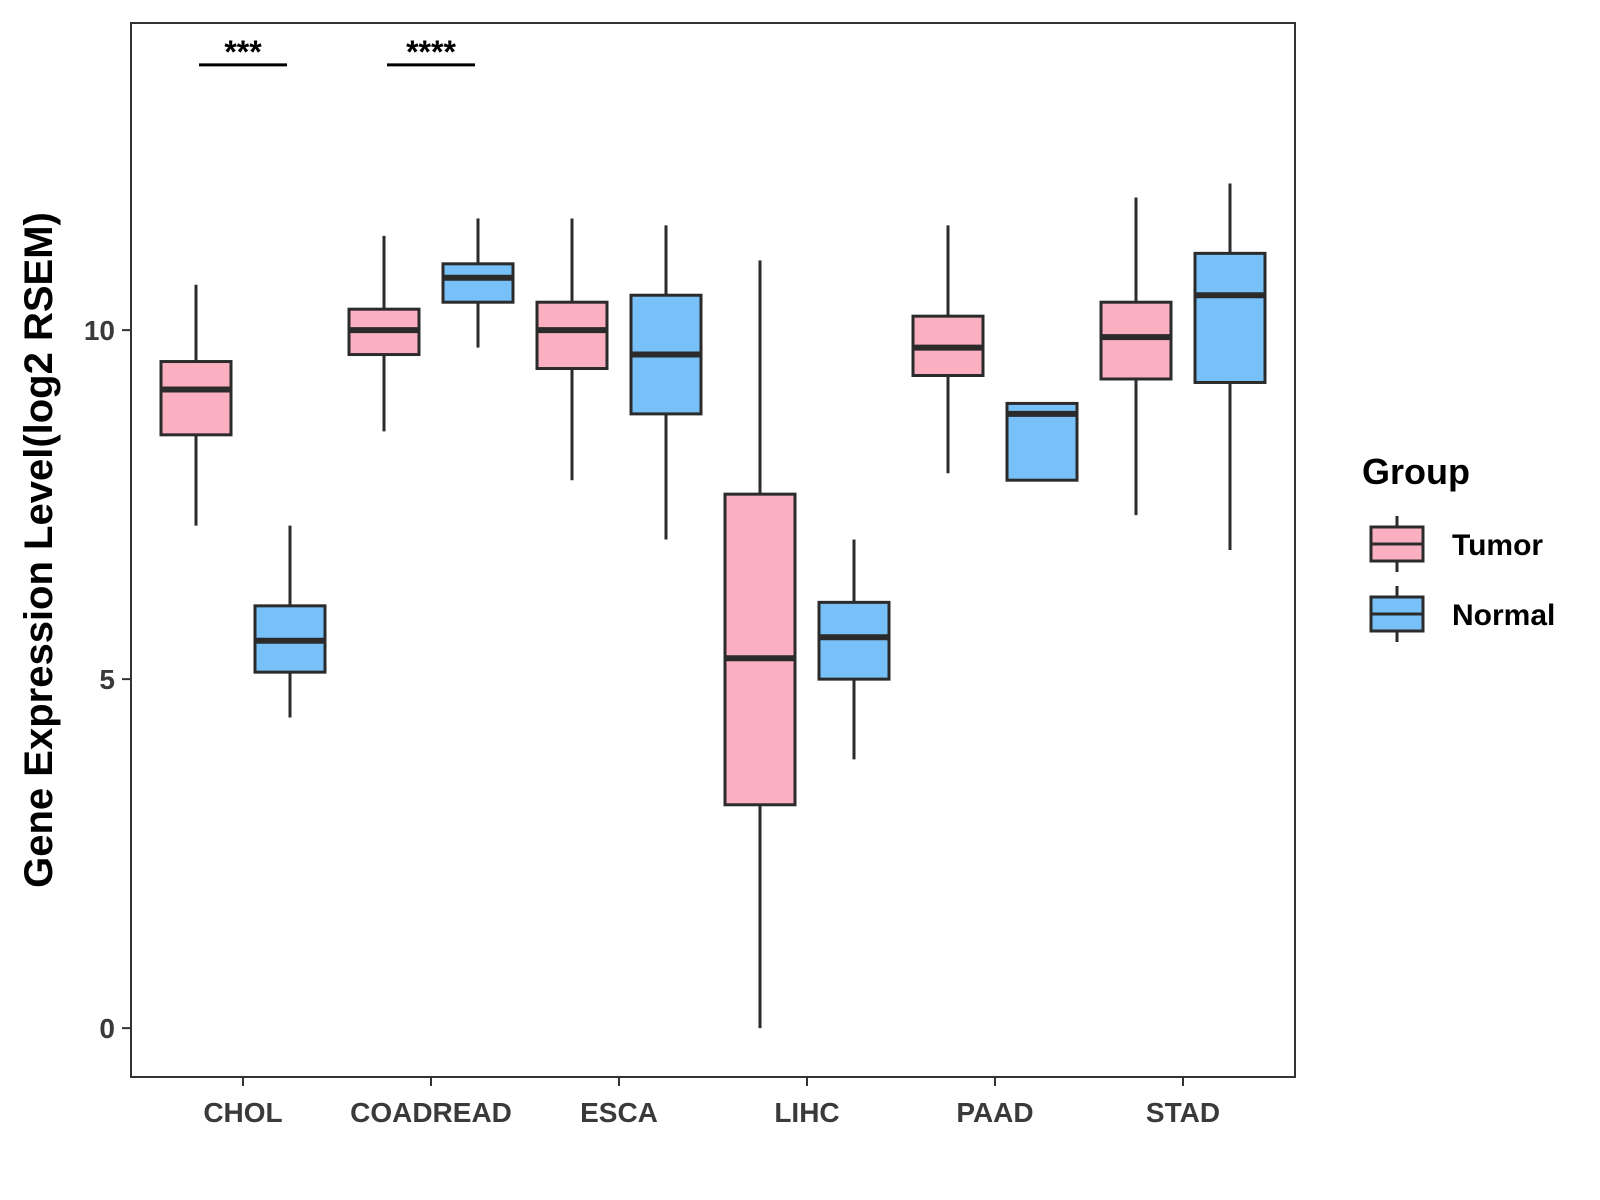 The image size is (1600, 1200). Describe the element at coordinates (1497, 545) in the screenshot. I see `legend-label: Tumor` at that location.